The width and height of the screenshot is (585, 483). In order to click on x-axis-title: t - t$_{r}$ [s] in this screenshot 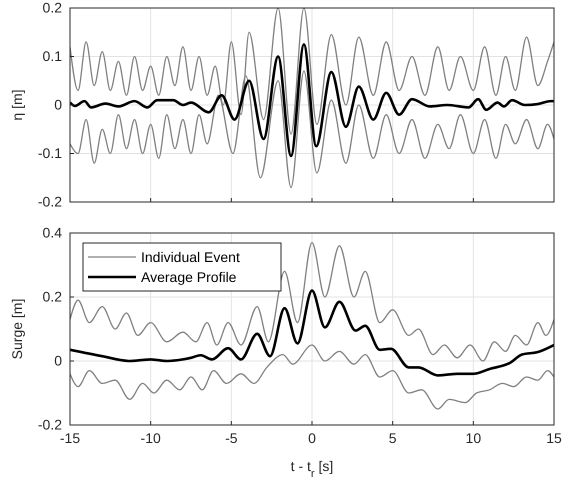, I will do `click(312, 469)`.